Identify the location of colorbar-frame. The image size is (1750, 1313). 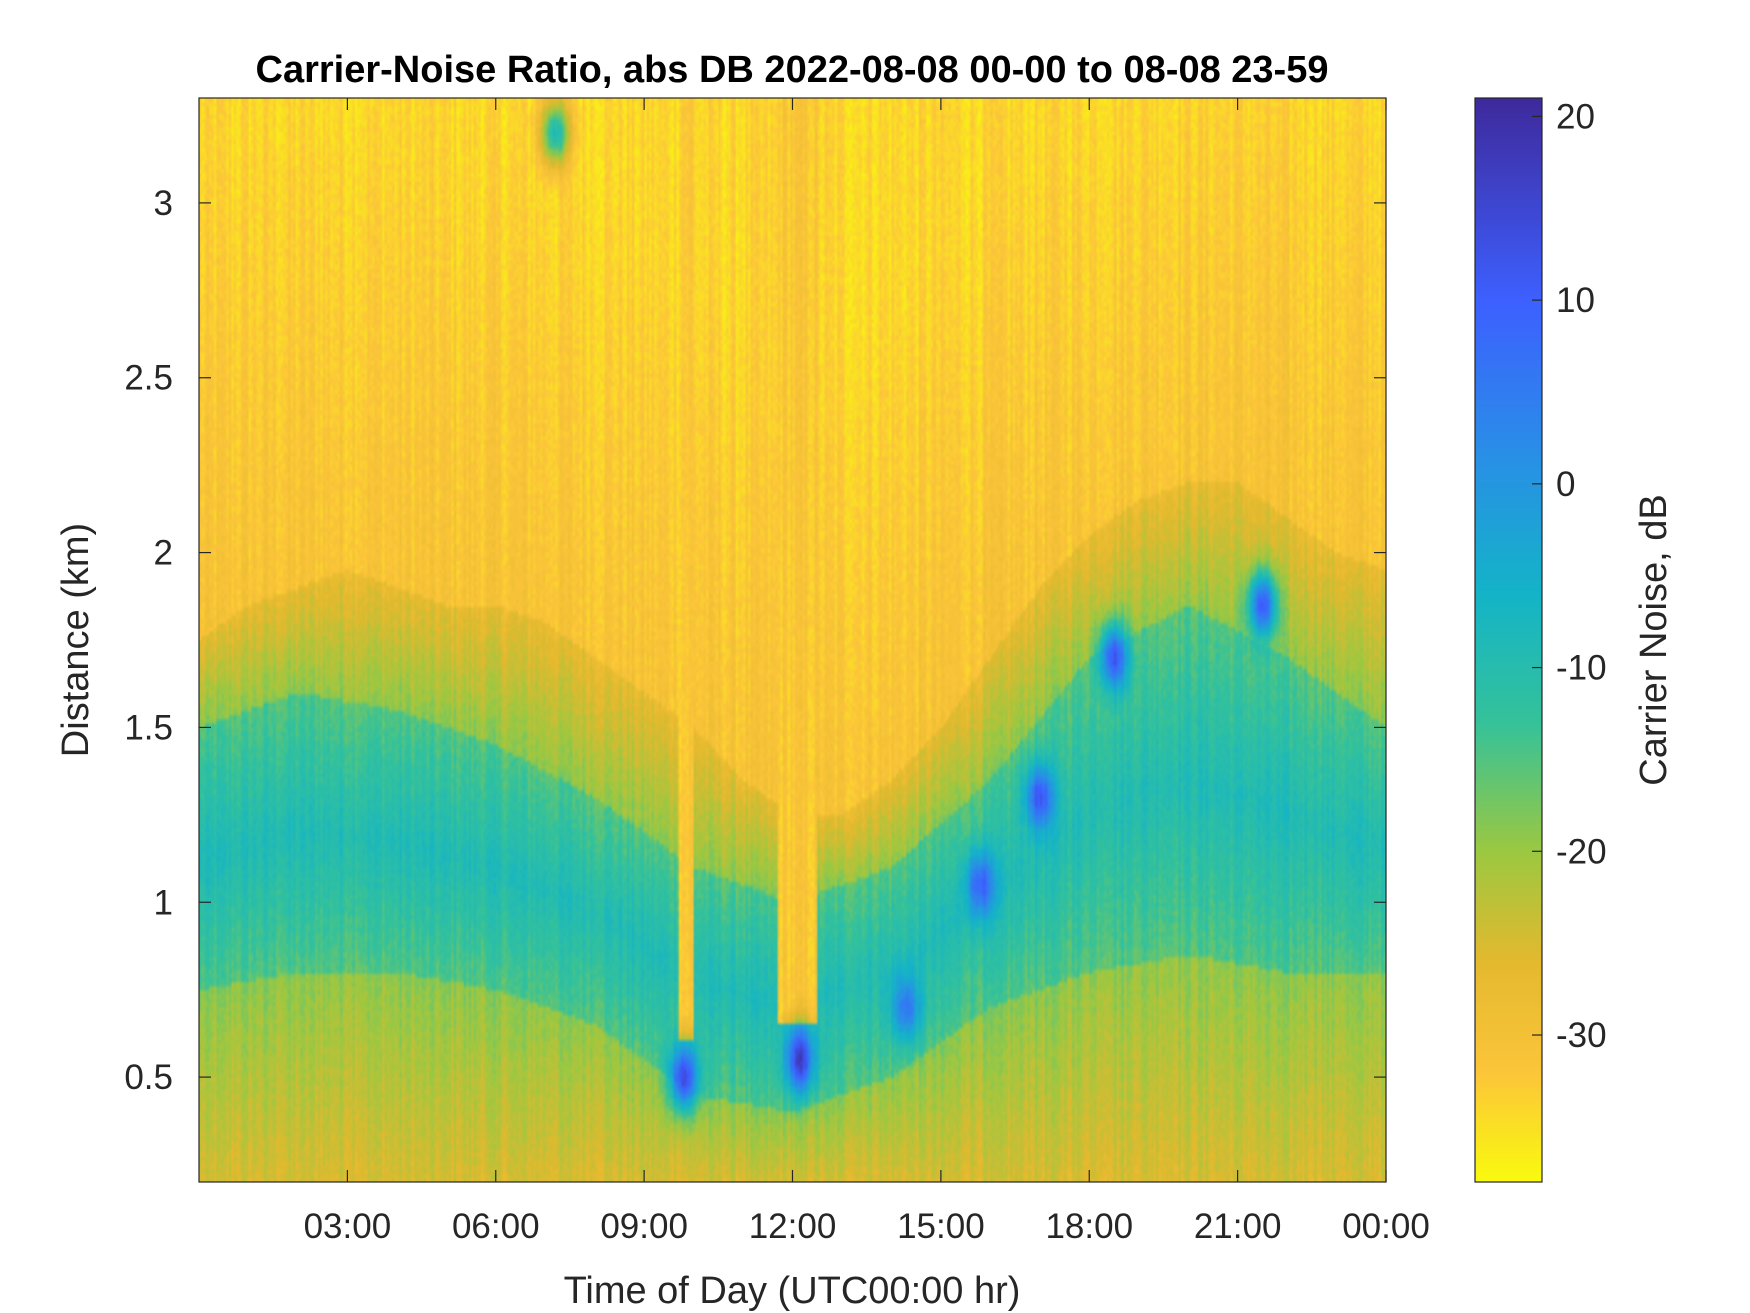
(1508, 640).